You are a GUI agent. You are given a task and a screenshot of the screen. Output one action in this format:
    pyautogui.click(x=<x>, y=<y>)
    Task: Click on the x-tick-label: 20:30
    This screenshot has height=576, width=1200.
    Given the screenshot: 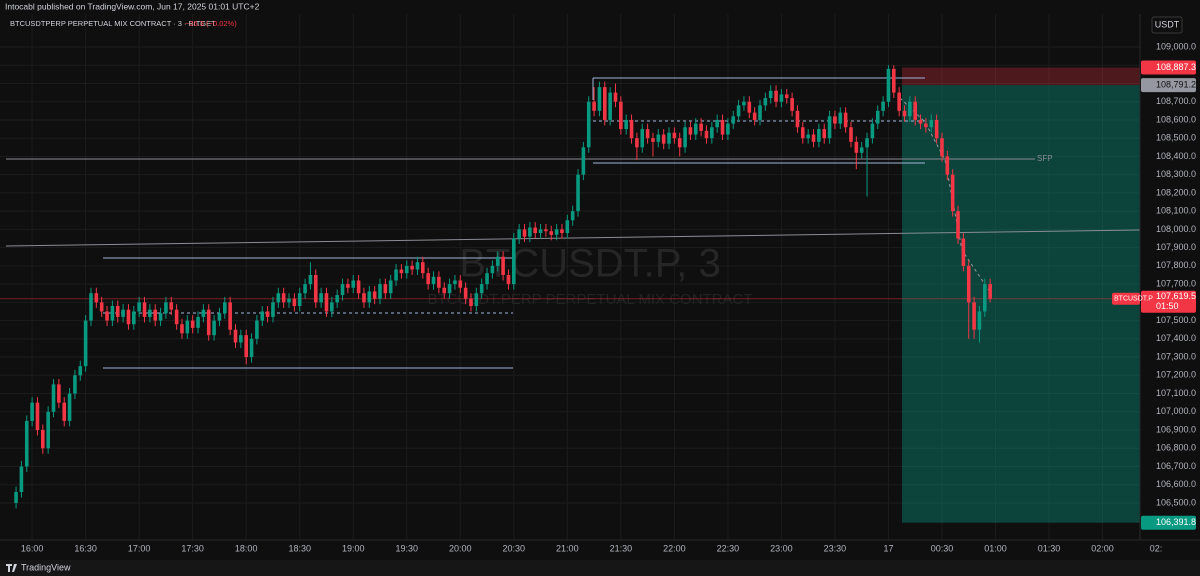 What is the action you would take?
    pyautogui.click(x=514, y=548)
    